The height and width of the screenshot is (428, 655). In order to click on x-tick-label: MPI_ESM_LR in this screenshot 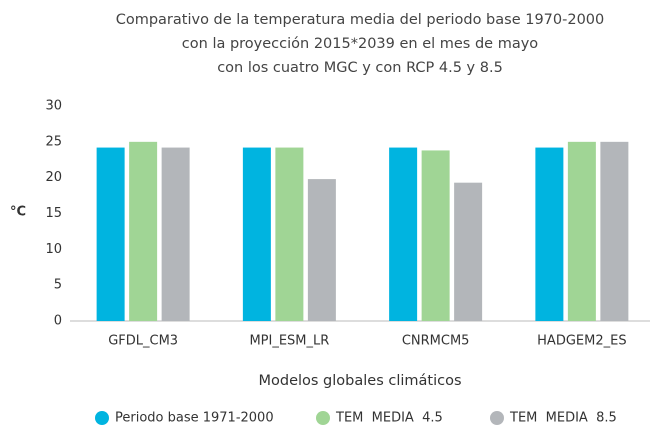, I will do `click(289, 341)`.